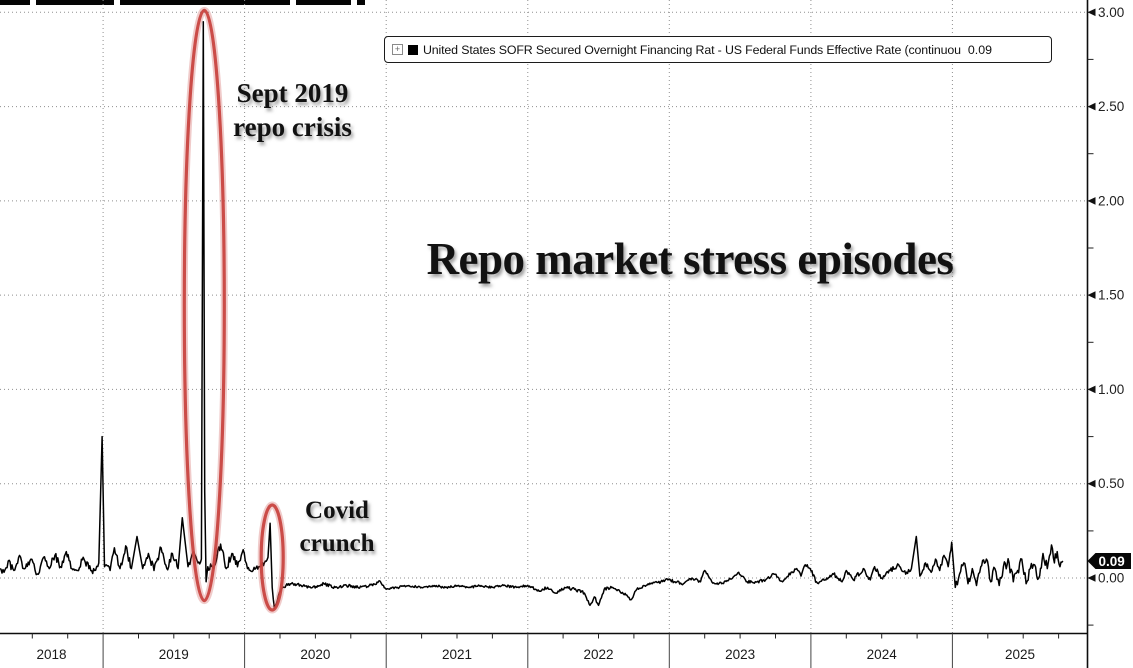 The image size is (1133, 668). I want to click on y-axis-tick-label: 1.50, so click(1111, 295).